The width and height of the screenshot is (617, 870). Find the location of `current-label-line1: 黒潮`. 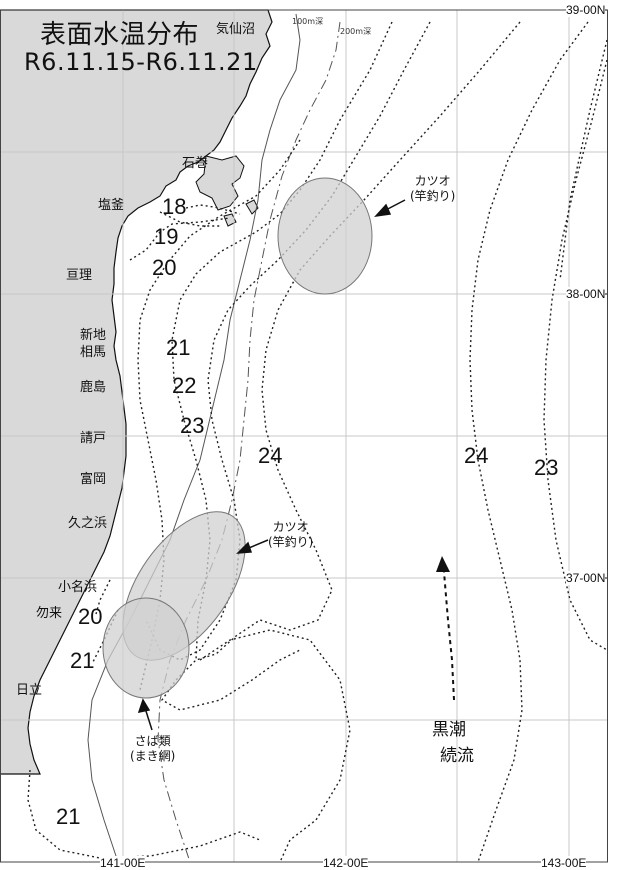

current-label-line1: 黒潮 is located at coordinates (449, 730).